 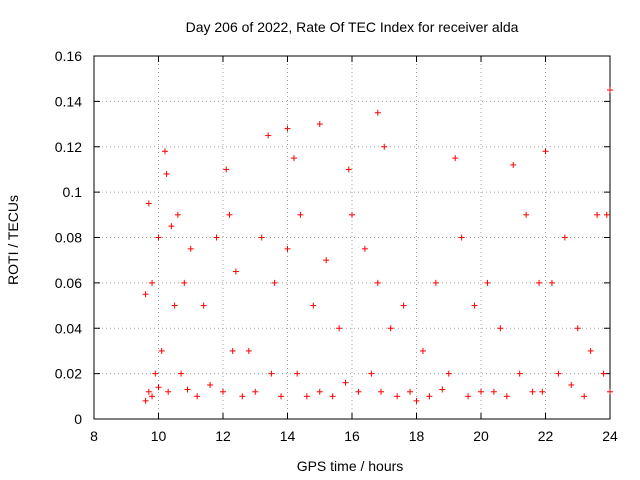 What do you see at coordinates (159, 436) in the screenshot?
I see `x-tick-label: 10` at bounding box center [159, 436].